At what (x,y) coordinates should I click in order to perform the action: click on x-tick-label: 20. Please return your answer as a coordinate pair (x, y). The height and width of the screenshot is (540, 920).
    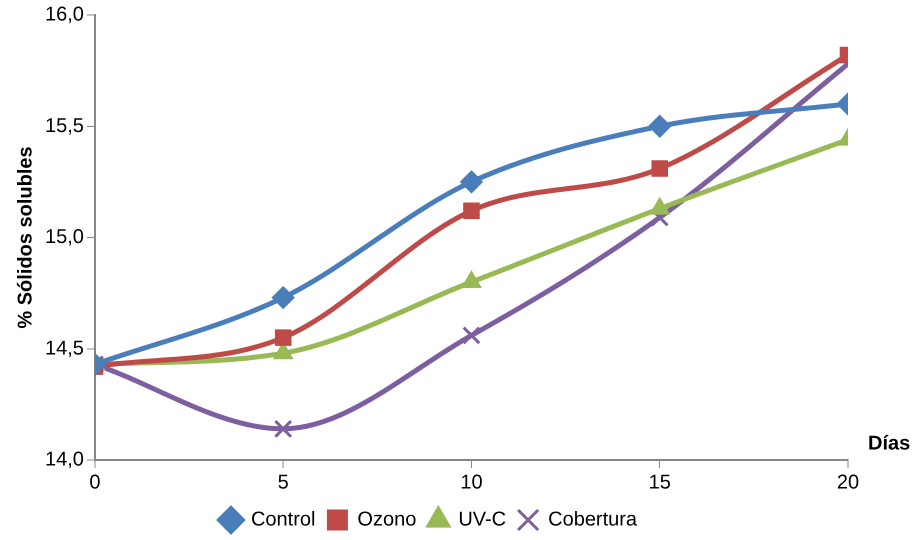
    Looking at the image, I should click on (848, 483).